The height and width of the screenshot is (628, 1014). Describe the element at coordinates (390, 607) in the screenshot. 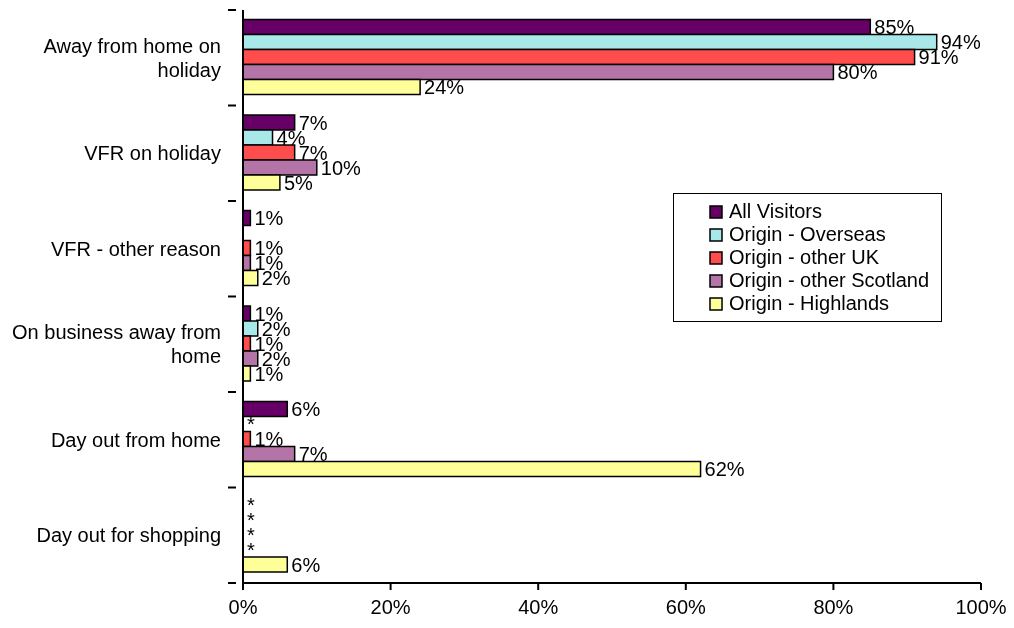

I see `x-tick-label: 20%` at that location.